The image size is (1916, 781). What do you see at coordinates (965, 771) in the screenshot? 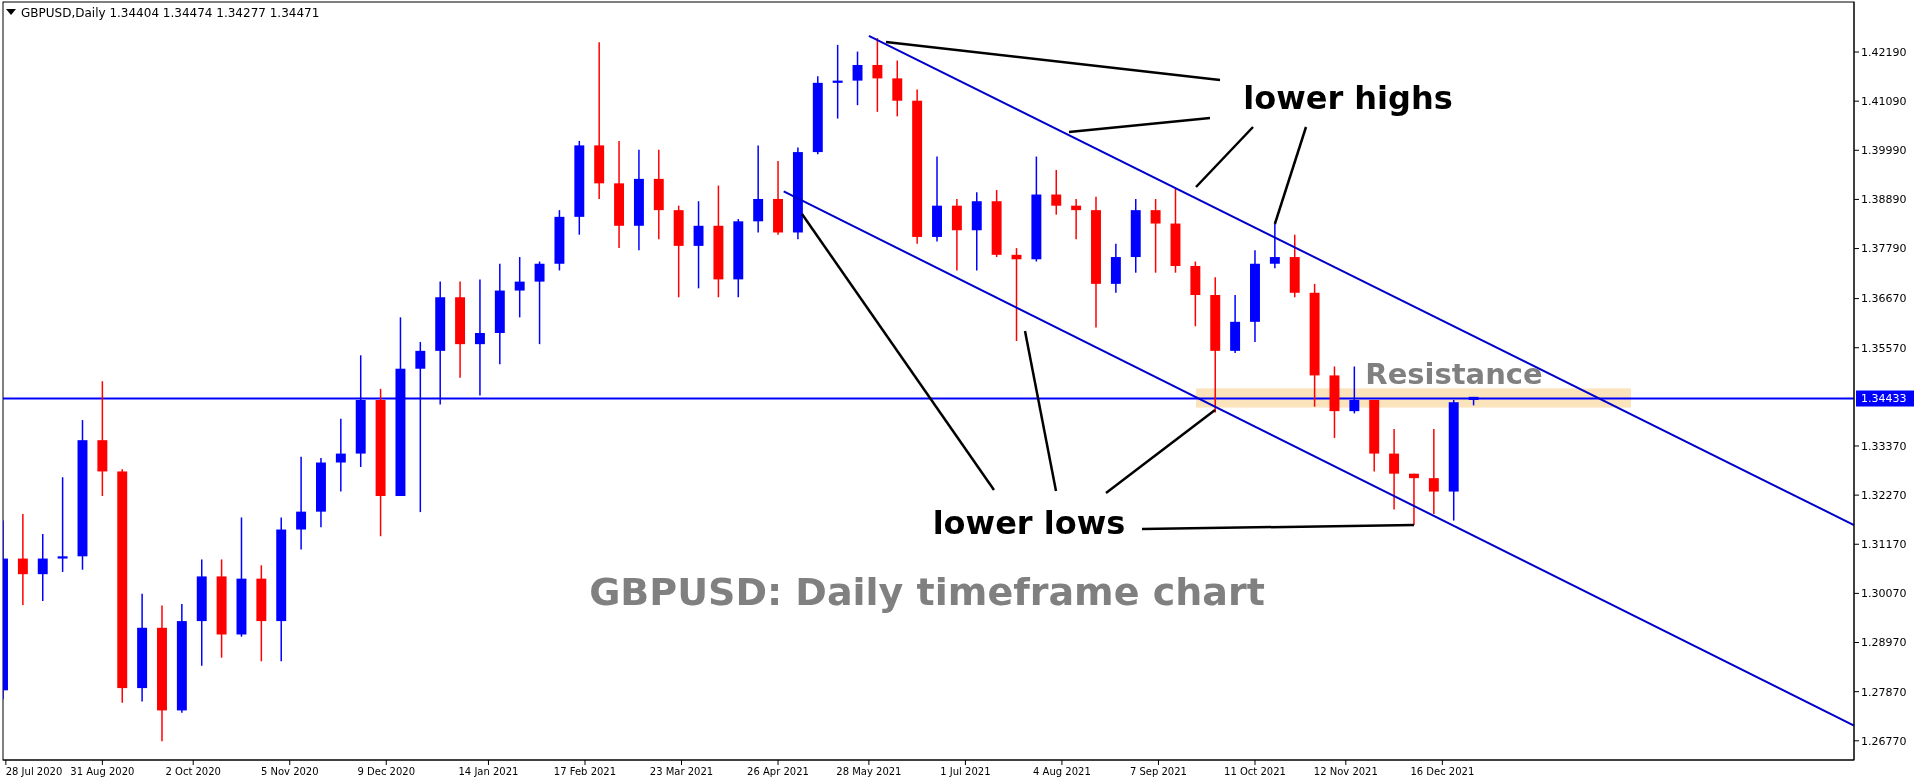
I see `x-tick-label: 1 Jul 2021` at bounding box center [965, 771].